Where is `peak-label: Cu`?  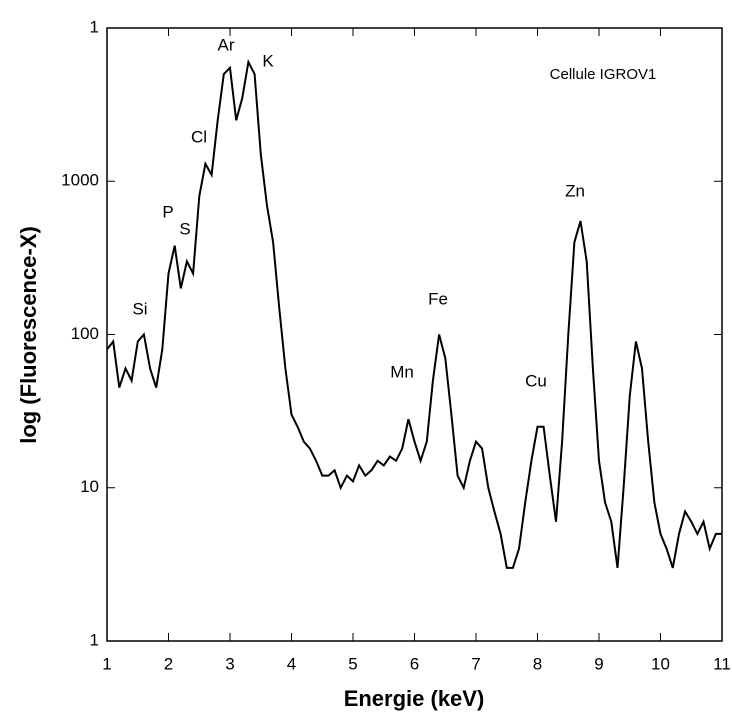
peak-label: Cu is located at coordinates (536, 380).